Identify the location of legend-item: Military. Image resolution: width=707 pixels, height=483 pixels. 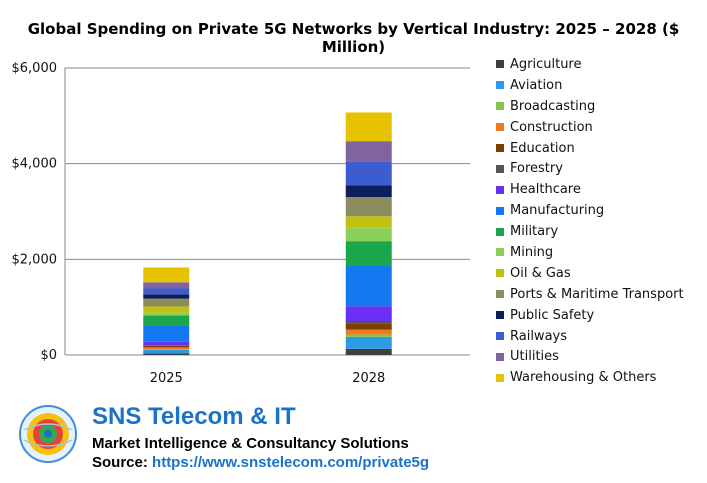
(599, 231).